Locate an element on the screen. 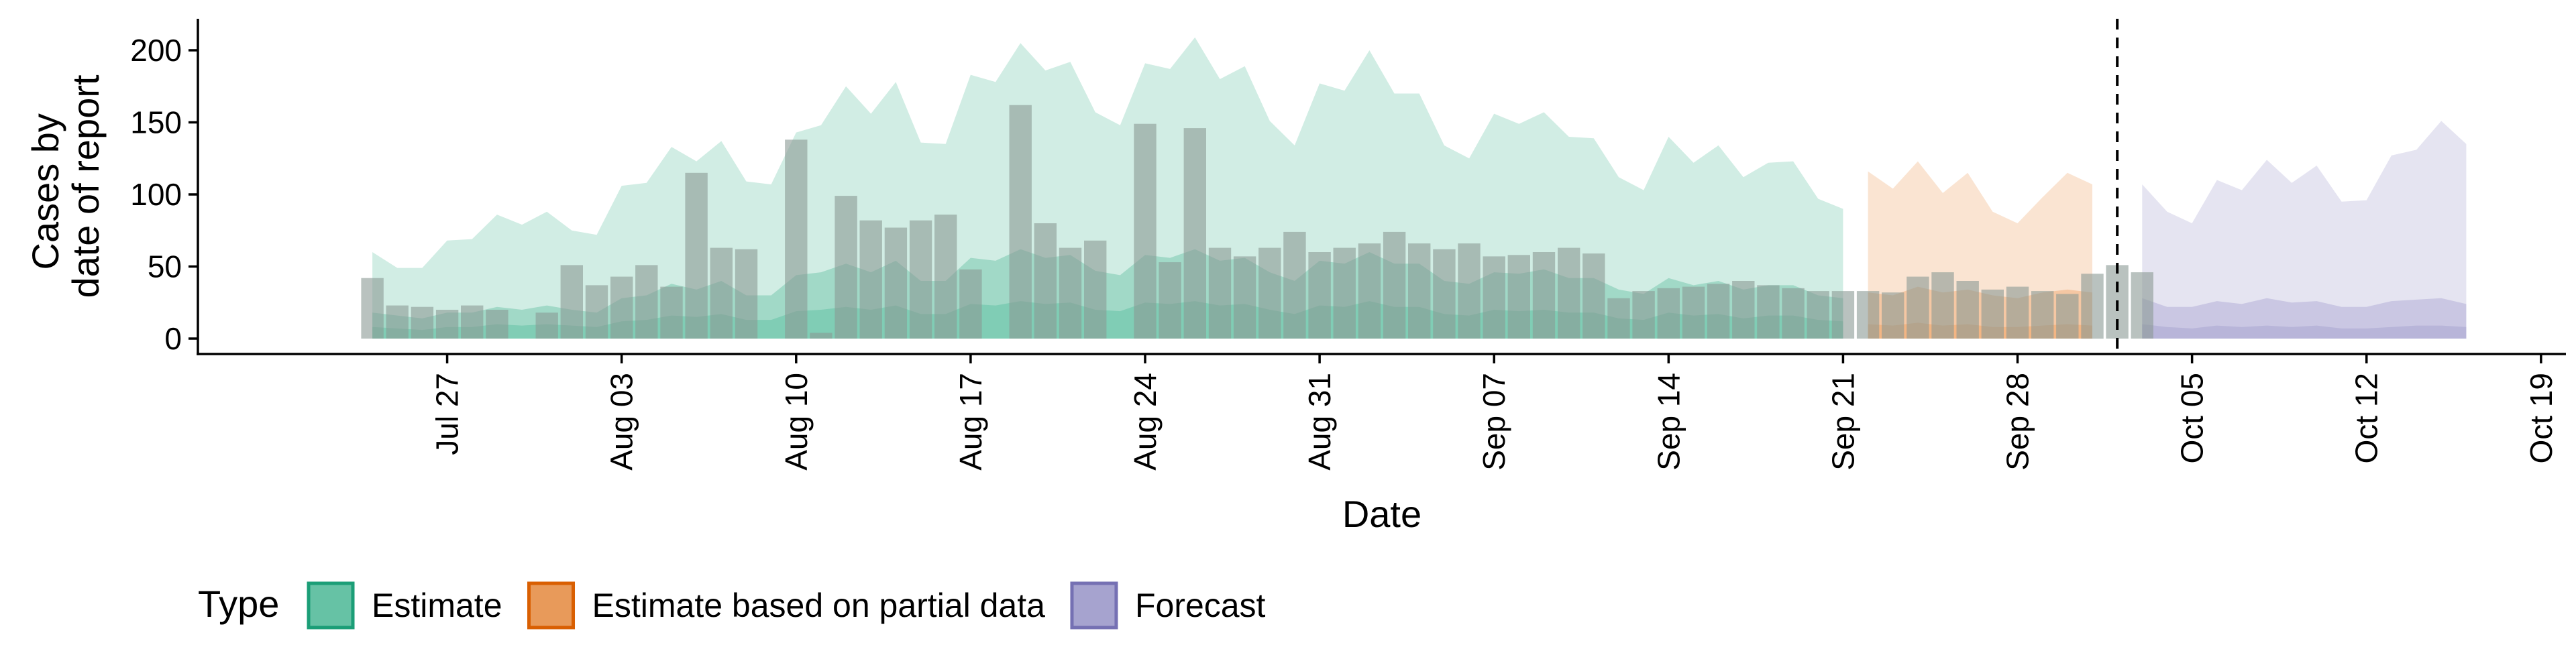 Image resolution: width=2576 pixels, height=647 pixels. x-tick-label: Jul 27 is located at coordinates (447, 414).